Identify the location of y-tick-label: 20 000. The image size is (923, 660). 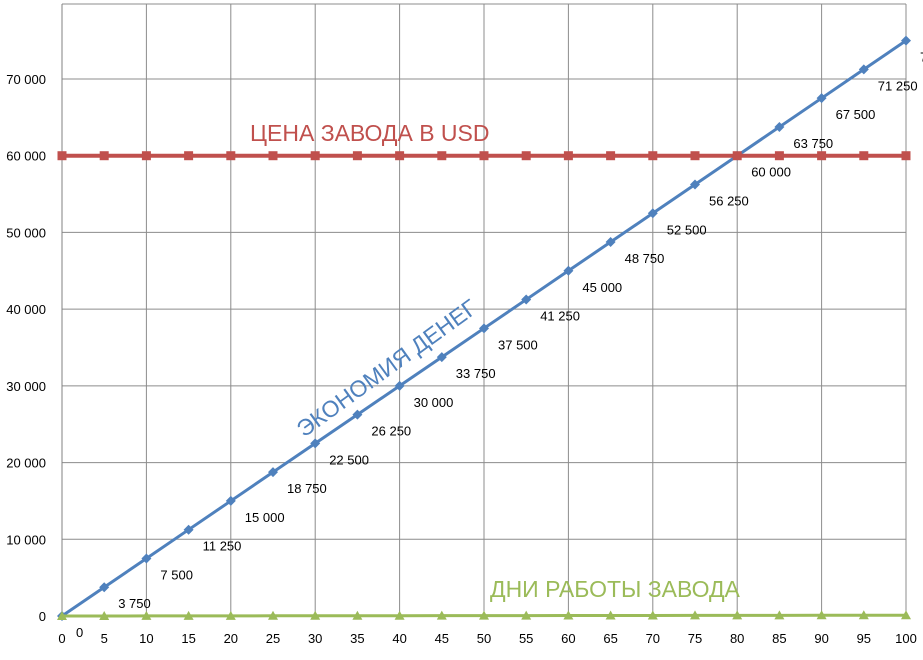
(26, 463).